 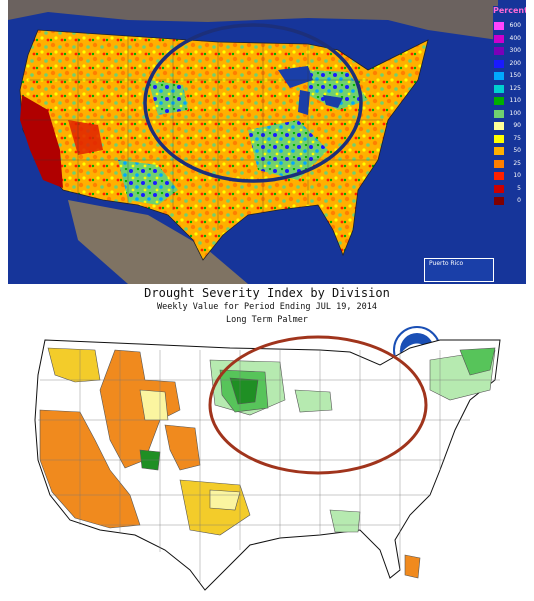 I want to click on legend-label: 400, so click(x=515, y=38).